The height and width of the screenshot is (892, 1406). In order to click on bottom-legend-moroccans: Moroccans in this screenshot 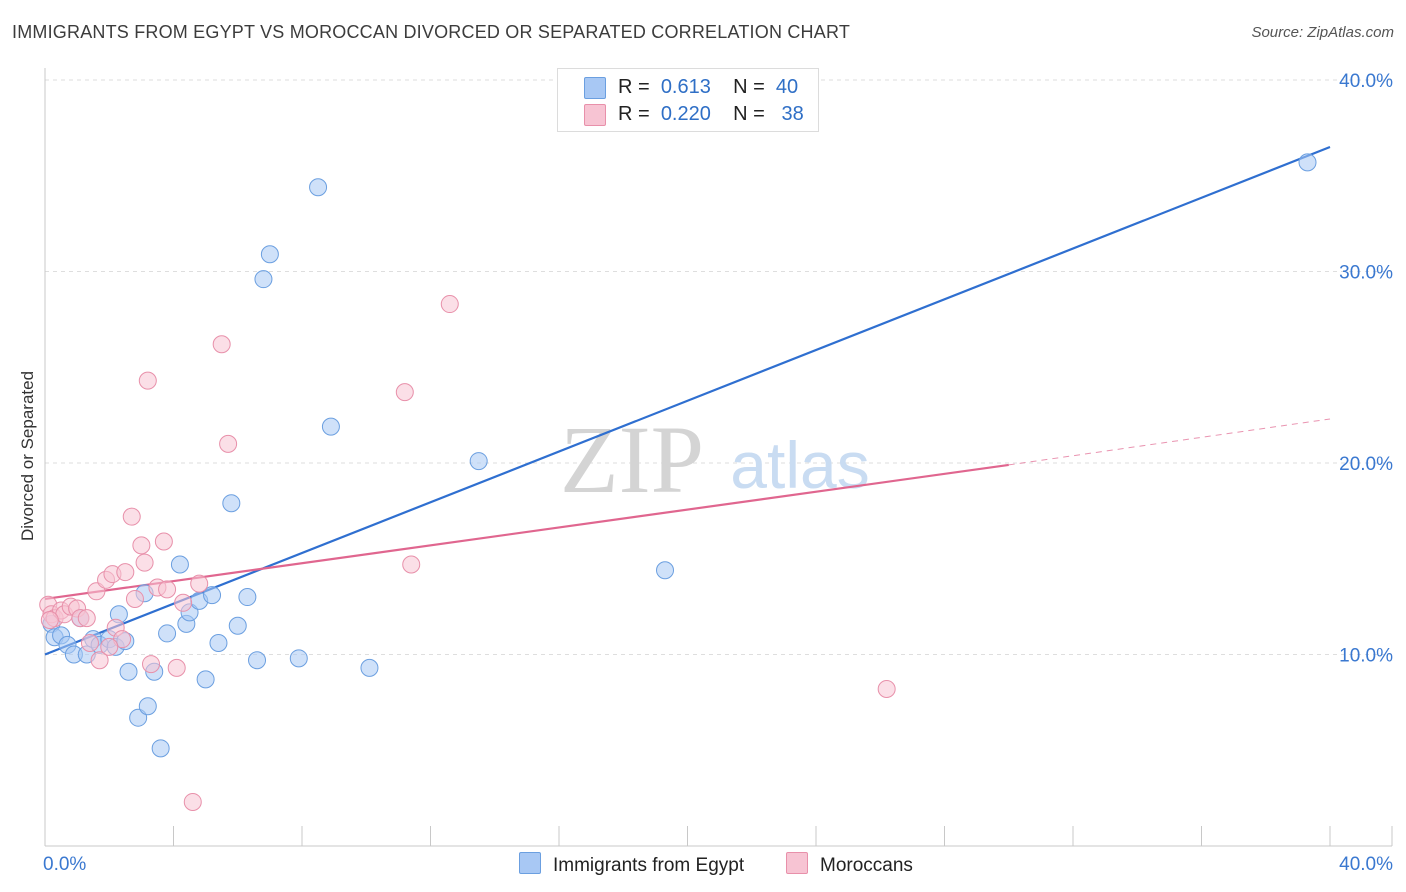, I will do `click(849, 864)`.